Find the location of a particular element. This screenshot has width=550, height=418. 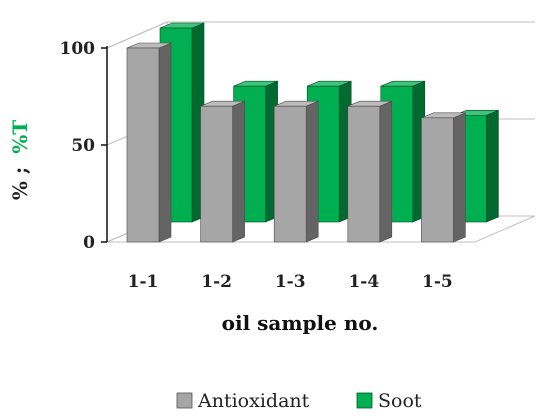

gridline is located at coordinates (320, 35).